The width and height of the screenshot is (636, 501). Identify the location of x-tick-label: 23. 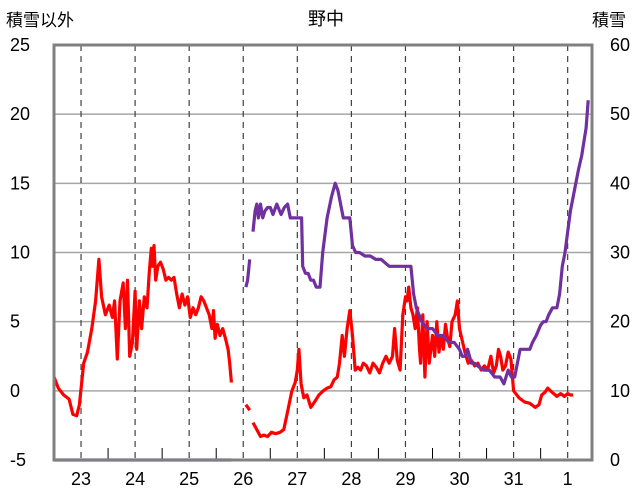
(81, 479).